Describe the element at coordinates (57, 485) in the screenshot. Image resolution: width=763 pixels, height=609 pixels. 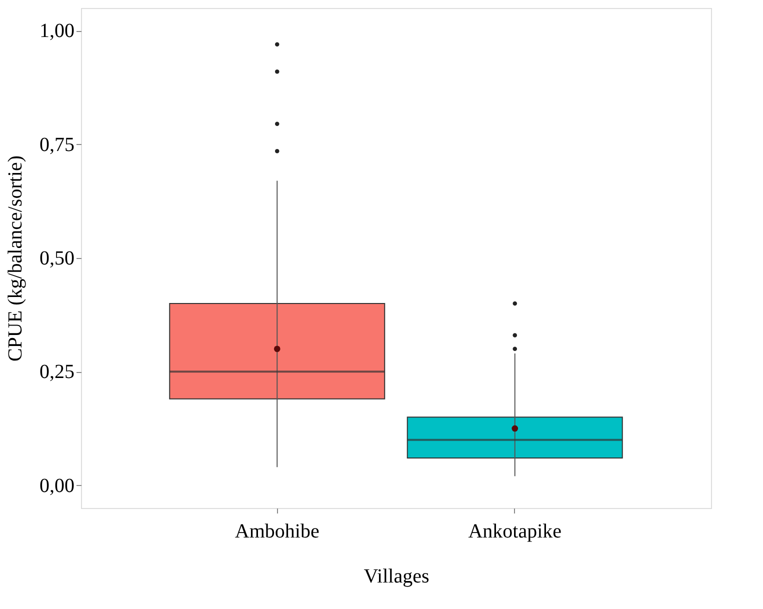
I see `y-tick-label: 0,00` at that location.